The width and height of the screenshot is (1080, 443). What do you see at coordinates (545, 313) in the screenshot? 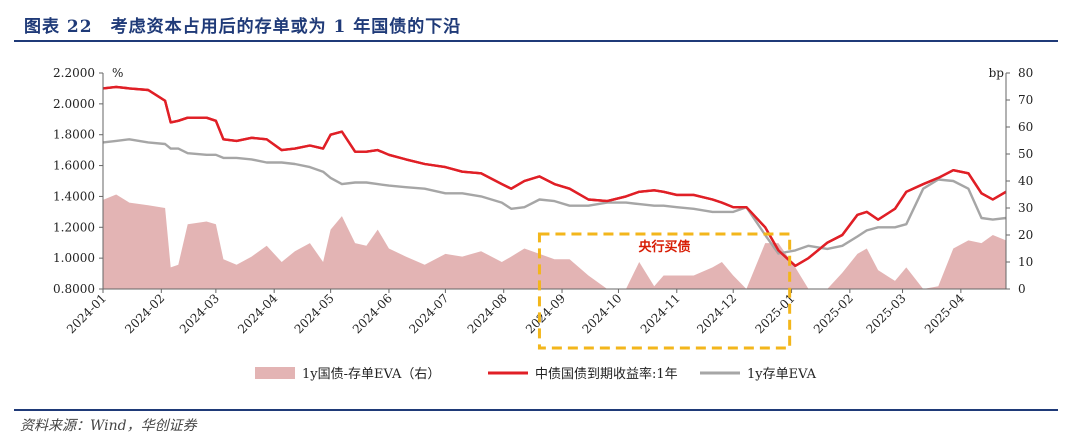
I see `x-tick-label: 2024-09` at bounding box center [545, 313].